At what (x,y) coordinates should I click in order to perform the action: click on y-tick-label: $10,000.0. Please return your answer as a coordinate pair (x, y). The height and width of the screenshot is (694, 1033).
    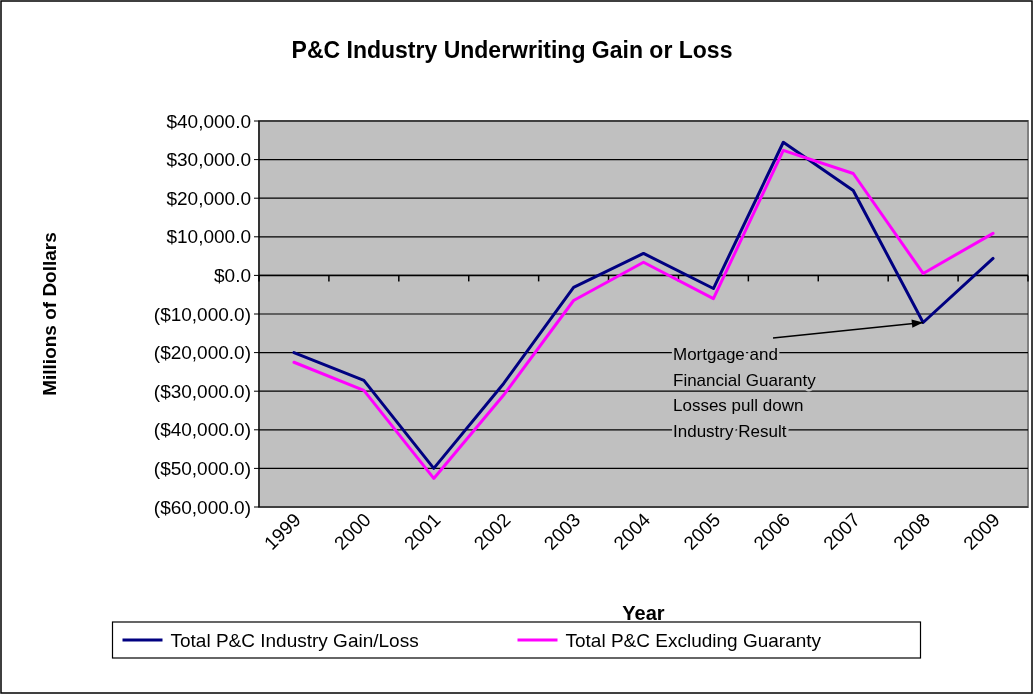
    Looking at the image, I should click on (208, 237).